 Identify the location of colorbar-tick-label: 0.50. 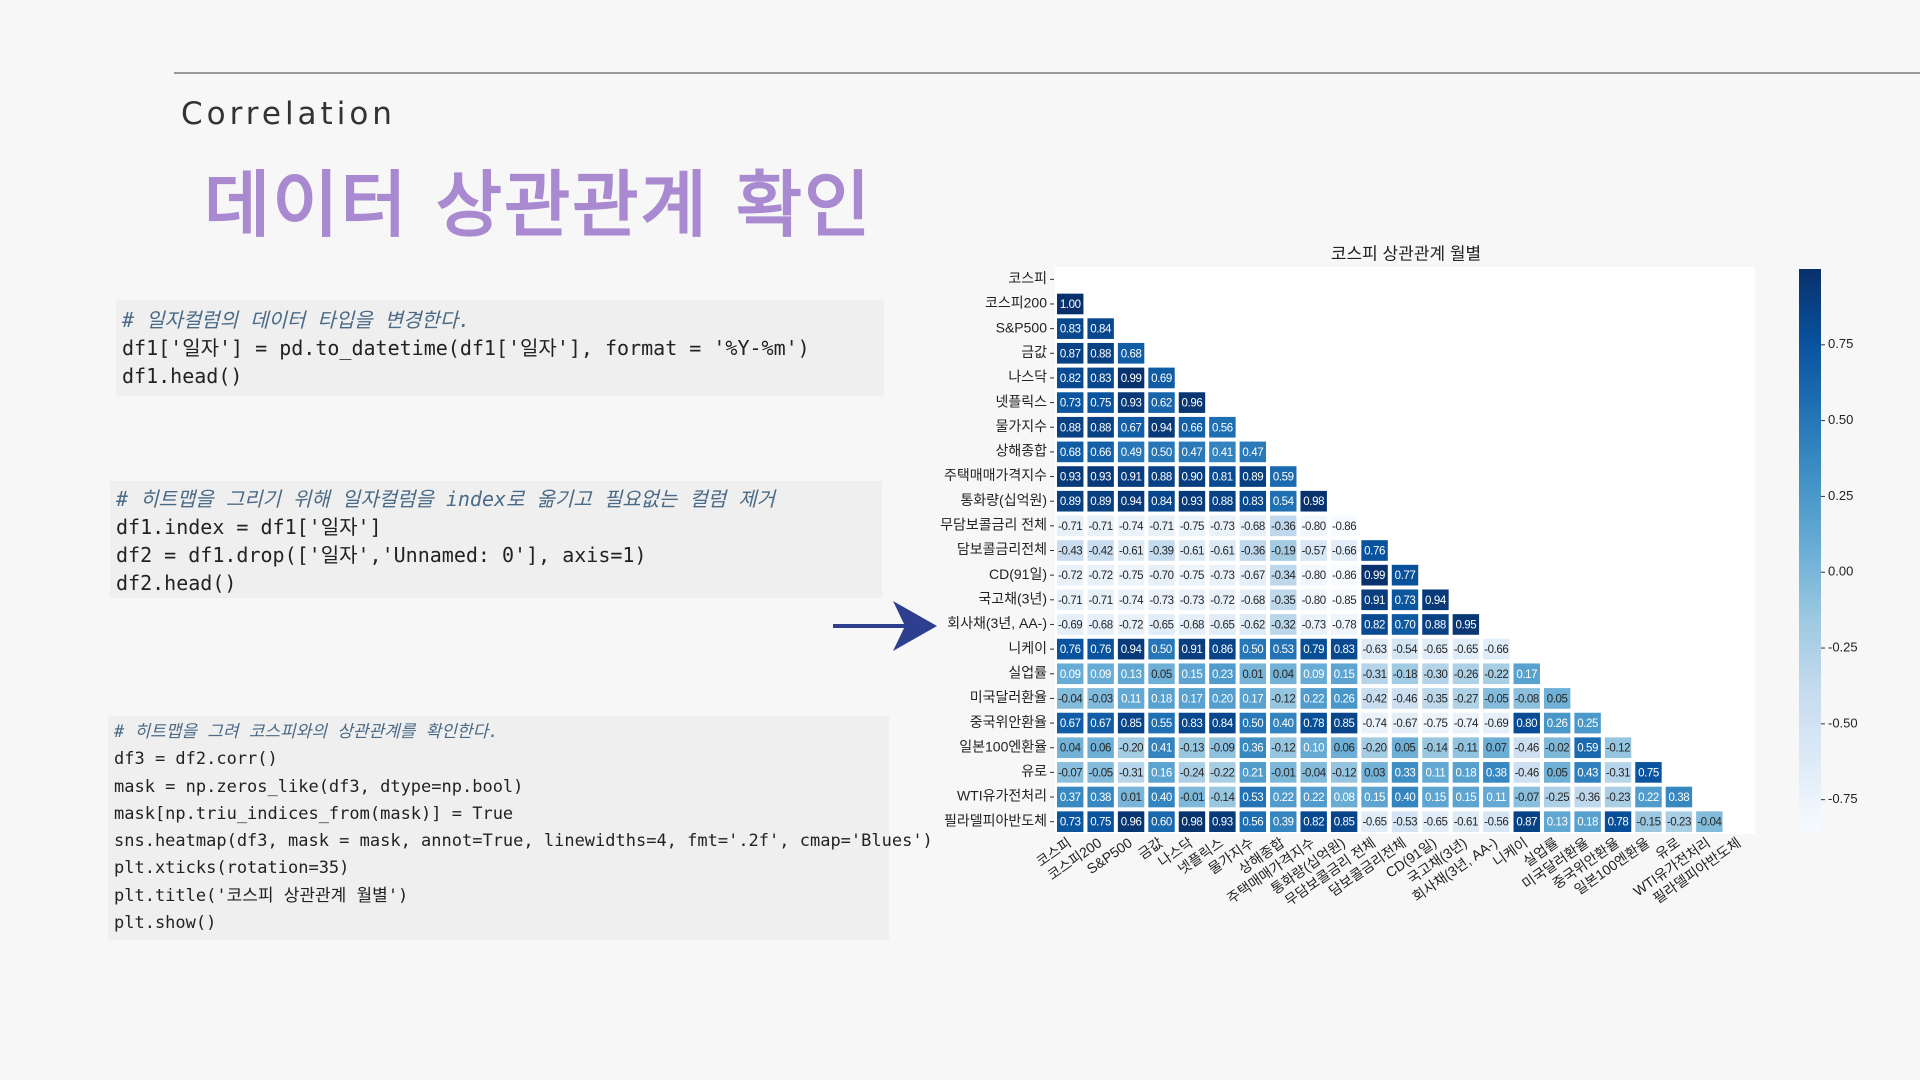
(1840, 419).